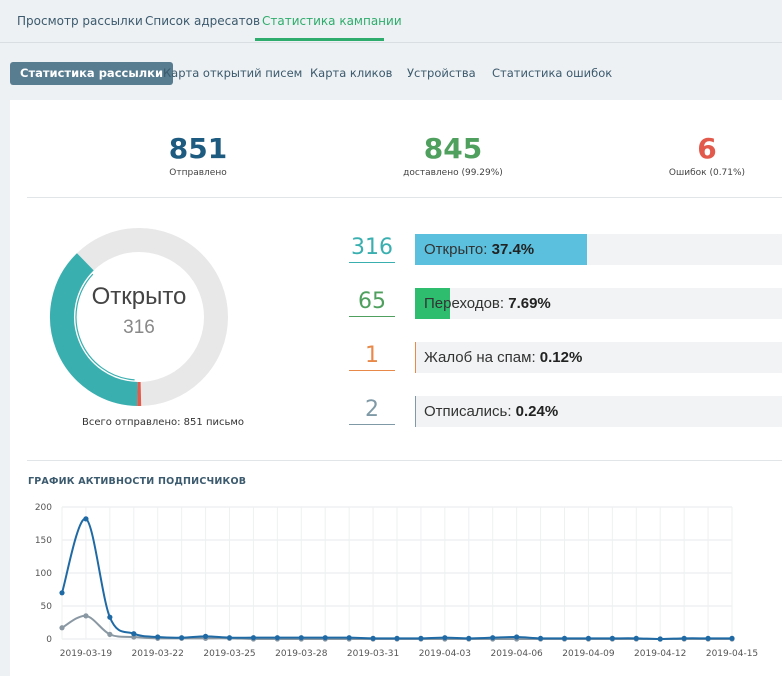 This screenshot has height=676, width=782. Describe the element at coordinates (707, 173) in the screenshot. I see `errors-label: Ошибок (0.71%)` at that location.